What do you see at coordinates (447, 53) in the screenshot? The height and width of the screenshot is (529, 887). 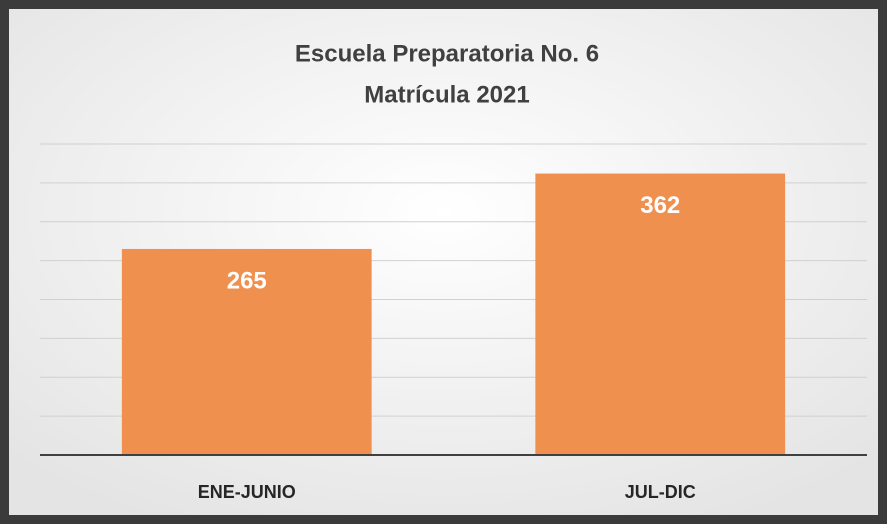 I see `chart-title: Escuela Preparatoria No. 6` at bounding box center [447, 53].